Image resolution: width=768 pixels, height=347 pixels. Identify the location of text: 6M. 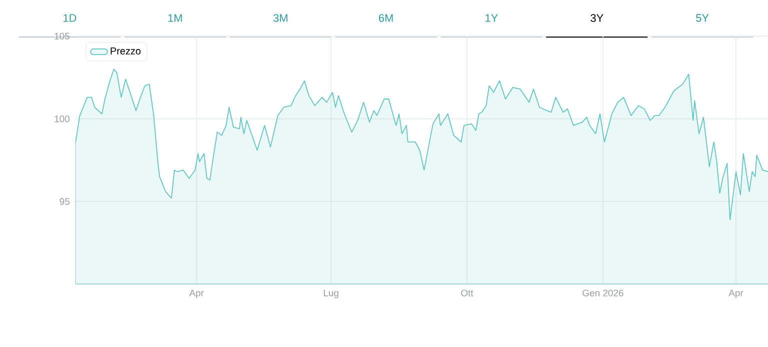
(385, 18).